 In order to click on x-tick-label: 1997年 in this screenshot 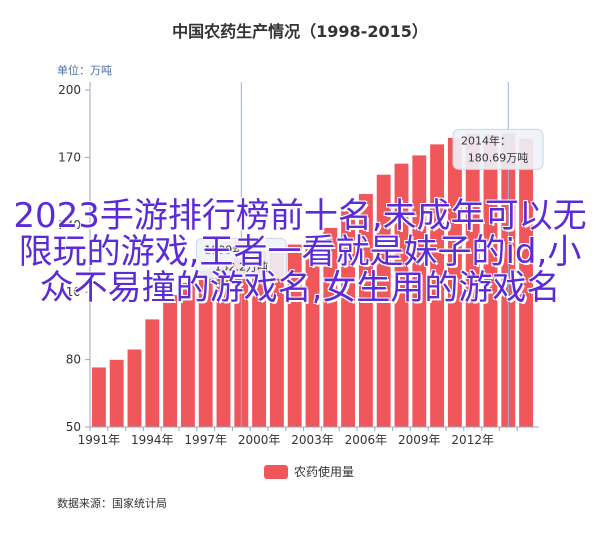, I will do `click(205, 440)`.